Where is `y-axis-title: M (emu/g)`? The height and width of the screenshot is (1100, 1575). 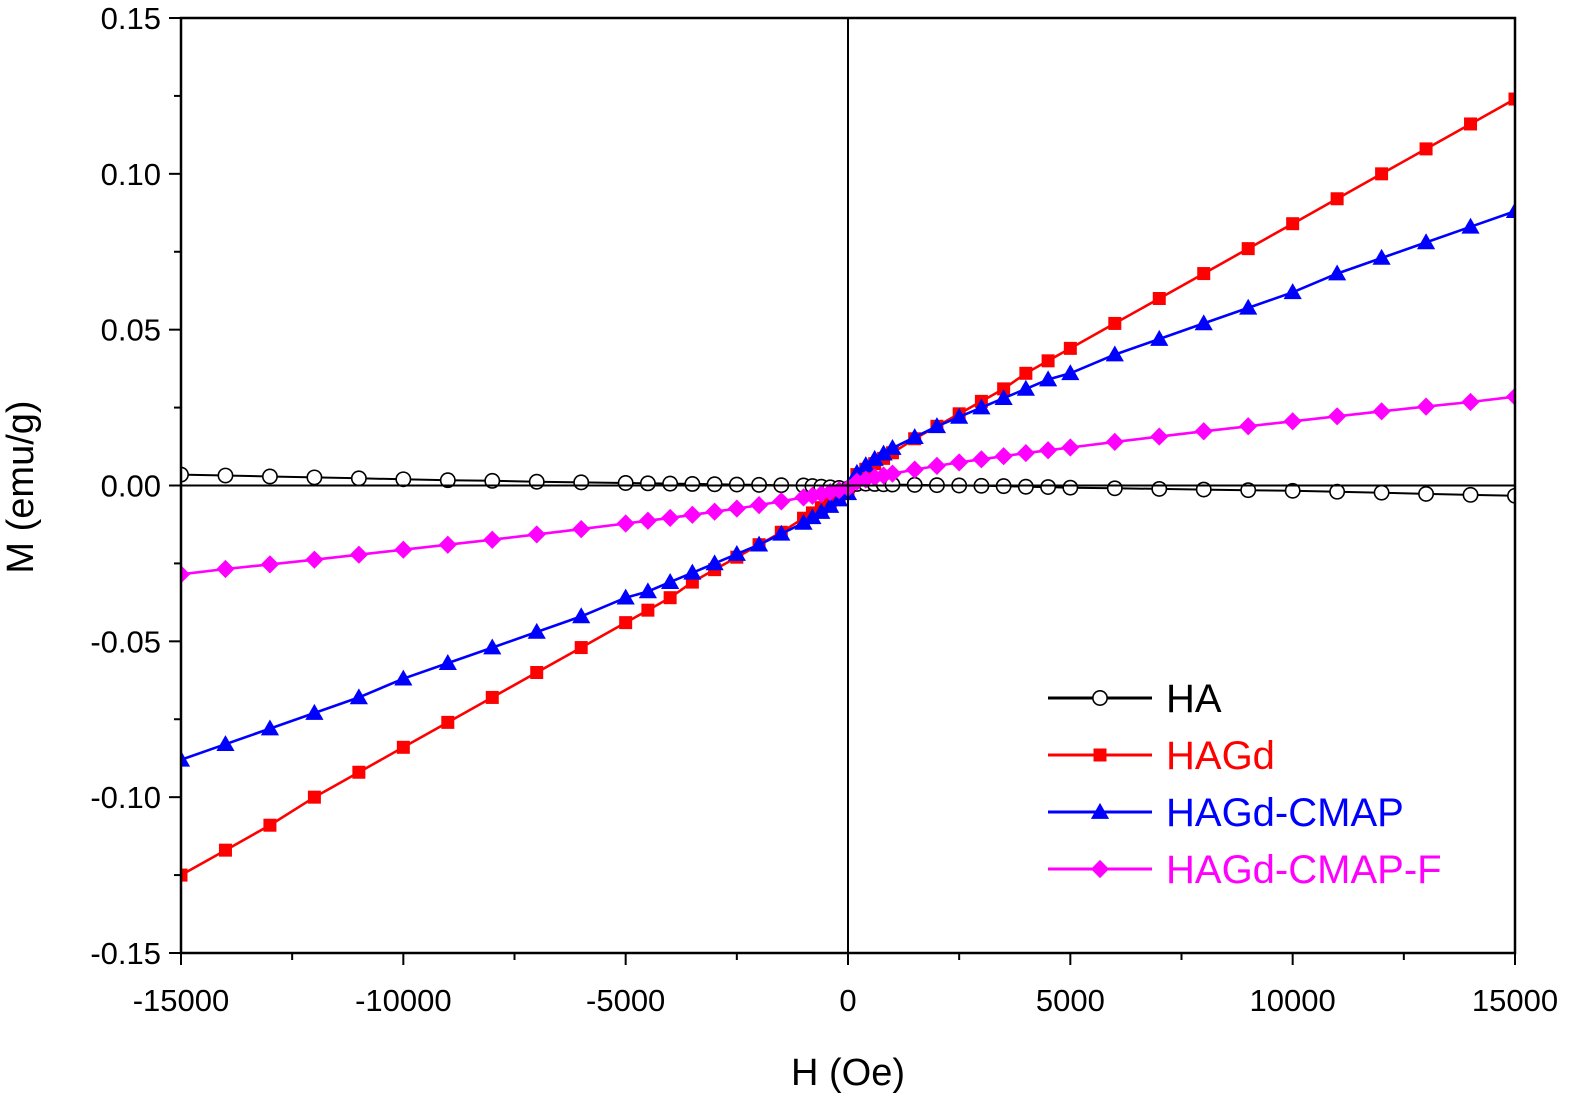
y-axis-title: M (emu/g) is located at coordinates (21, 486).